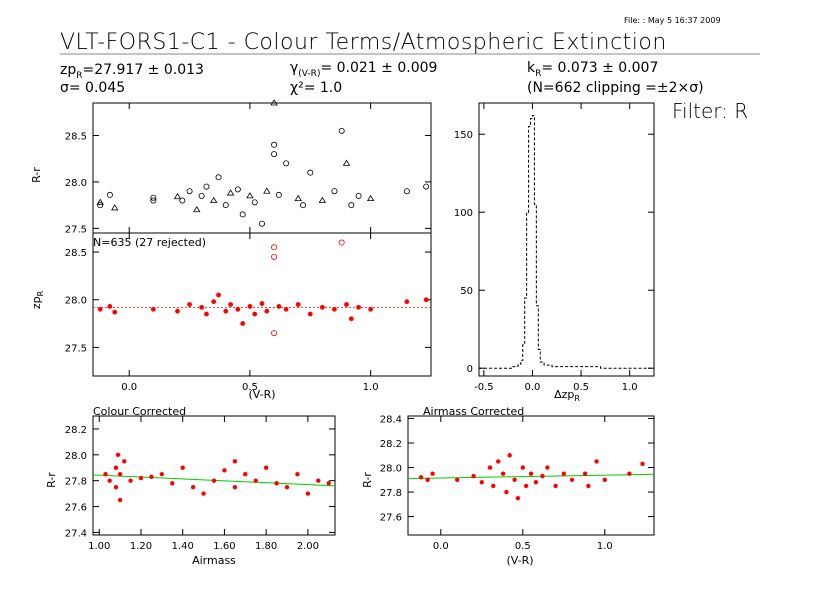 The width and height of the screenshot is (839, 591). I want to click on panel2-ytick-label: 150, so click(463, 135).